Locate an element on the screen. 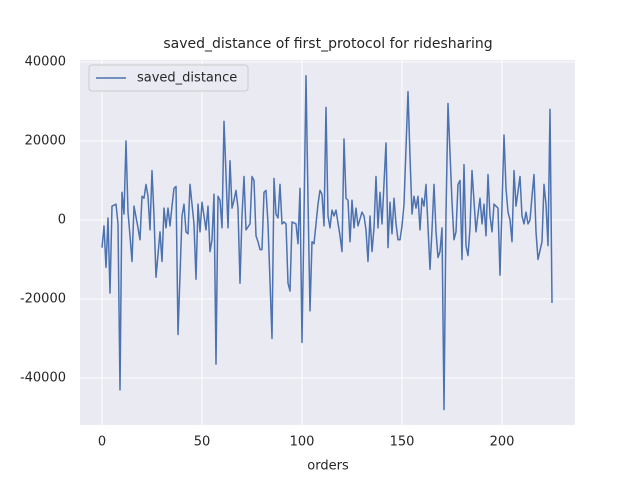  x-tick-label: 50 is located at coordinates (202, 442).